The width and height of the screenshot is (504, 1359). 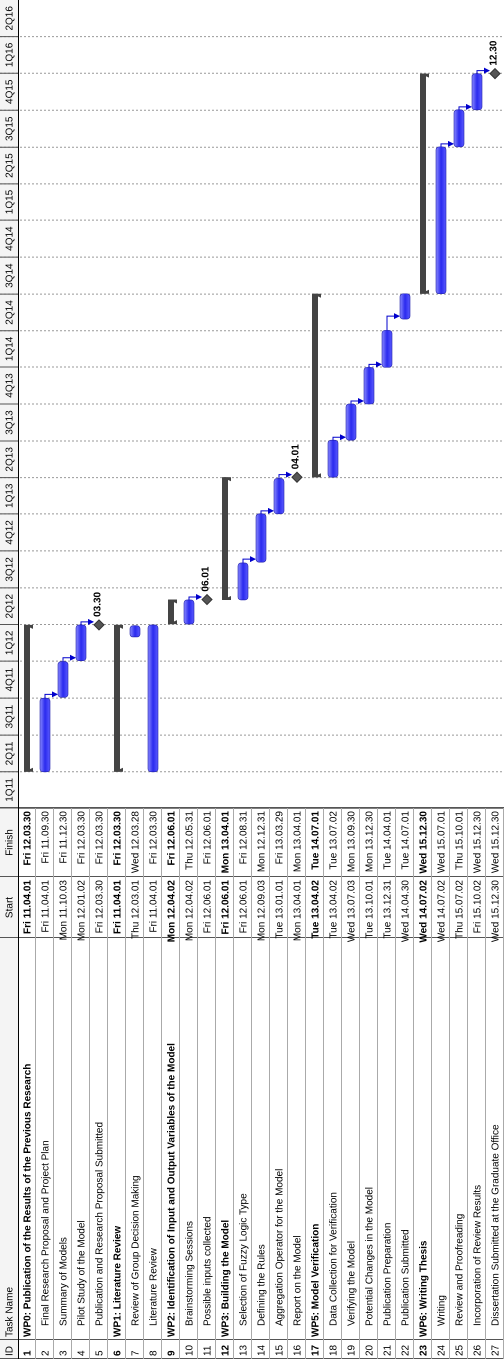 I want to click on task-id: 18, so click(x=334, y=1350).